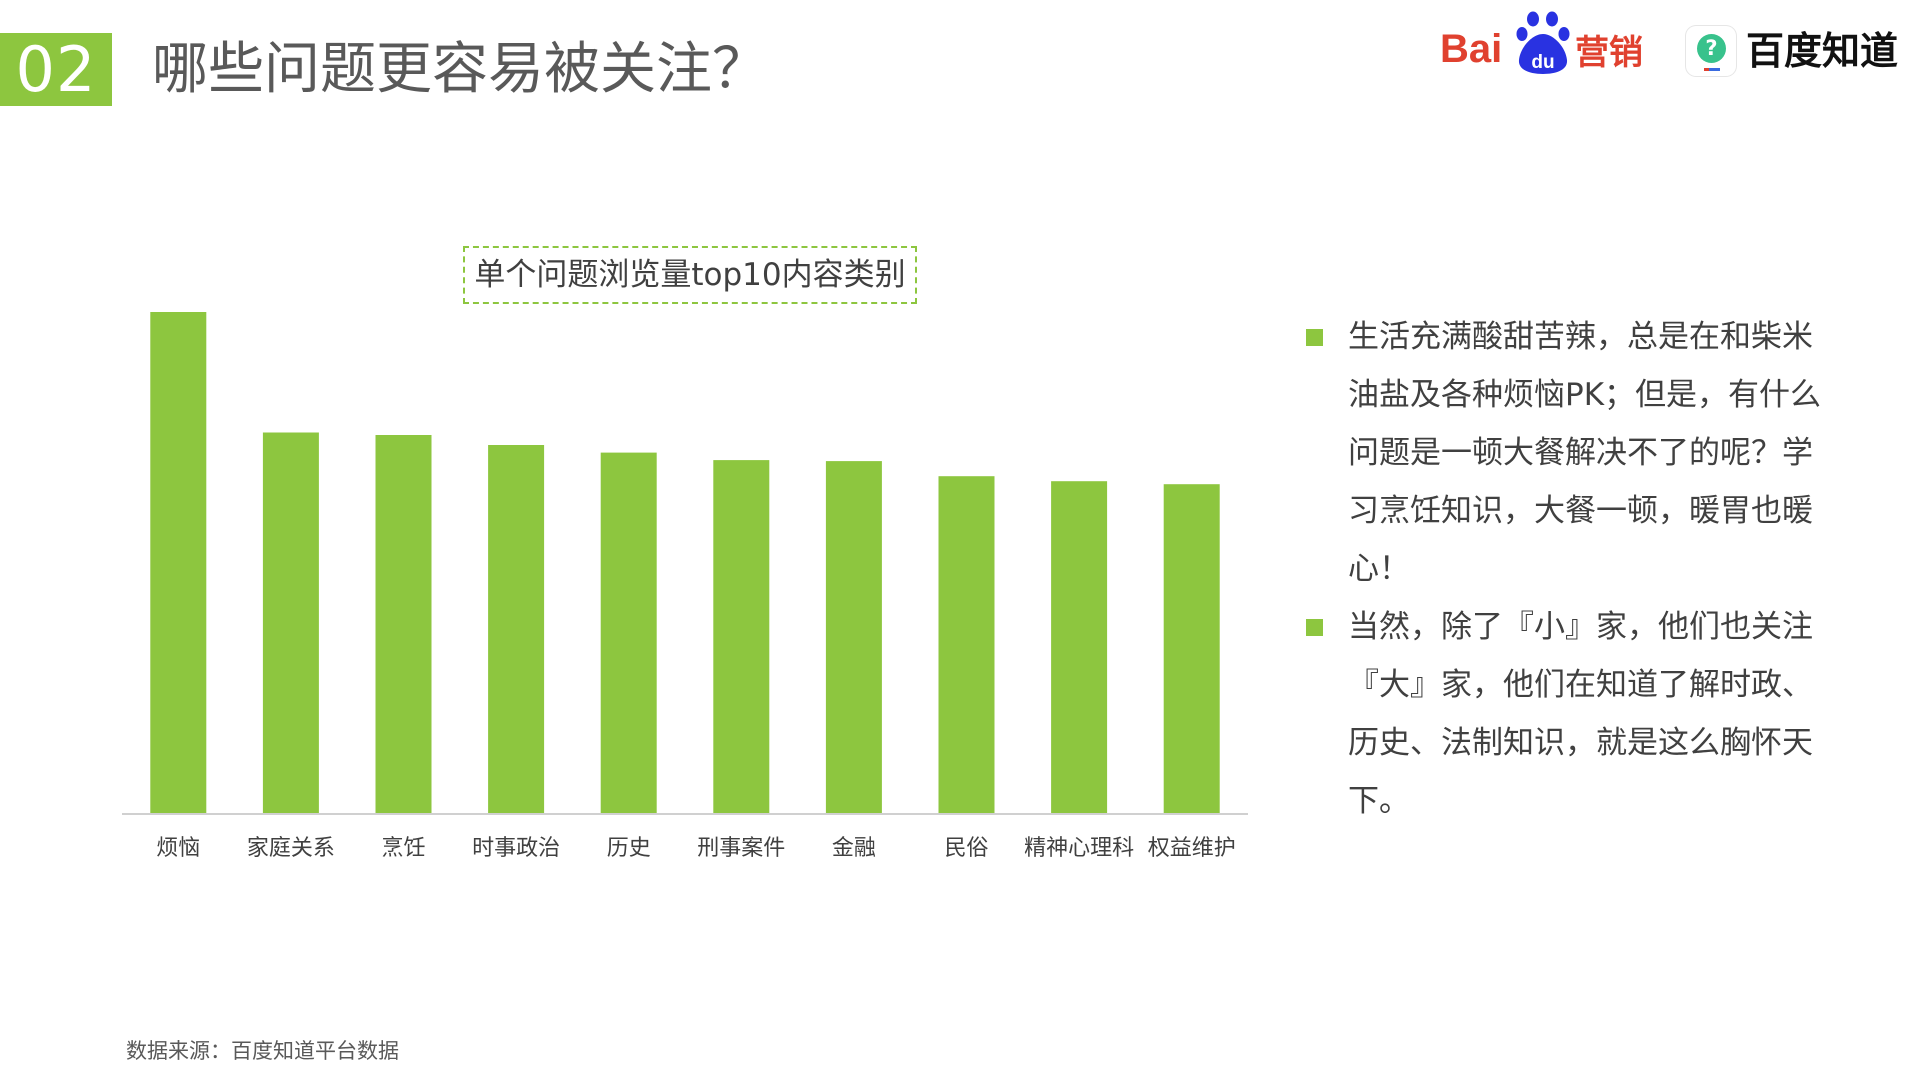 Image resolution: width=1920 pixels, height=1080 pixels. I want to click on x-tick-label: 权益维护, so click(1192, 848).